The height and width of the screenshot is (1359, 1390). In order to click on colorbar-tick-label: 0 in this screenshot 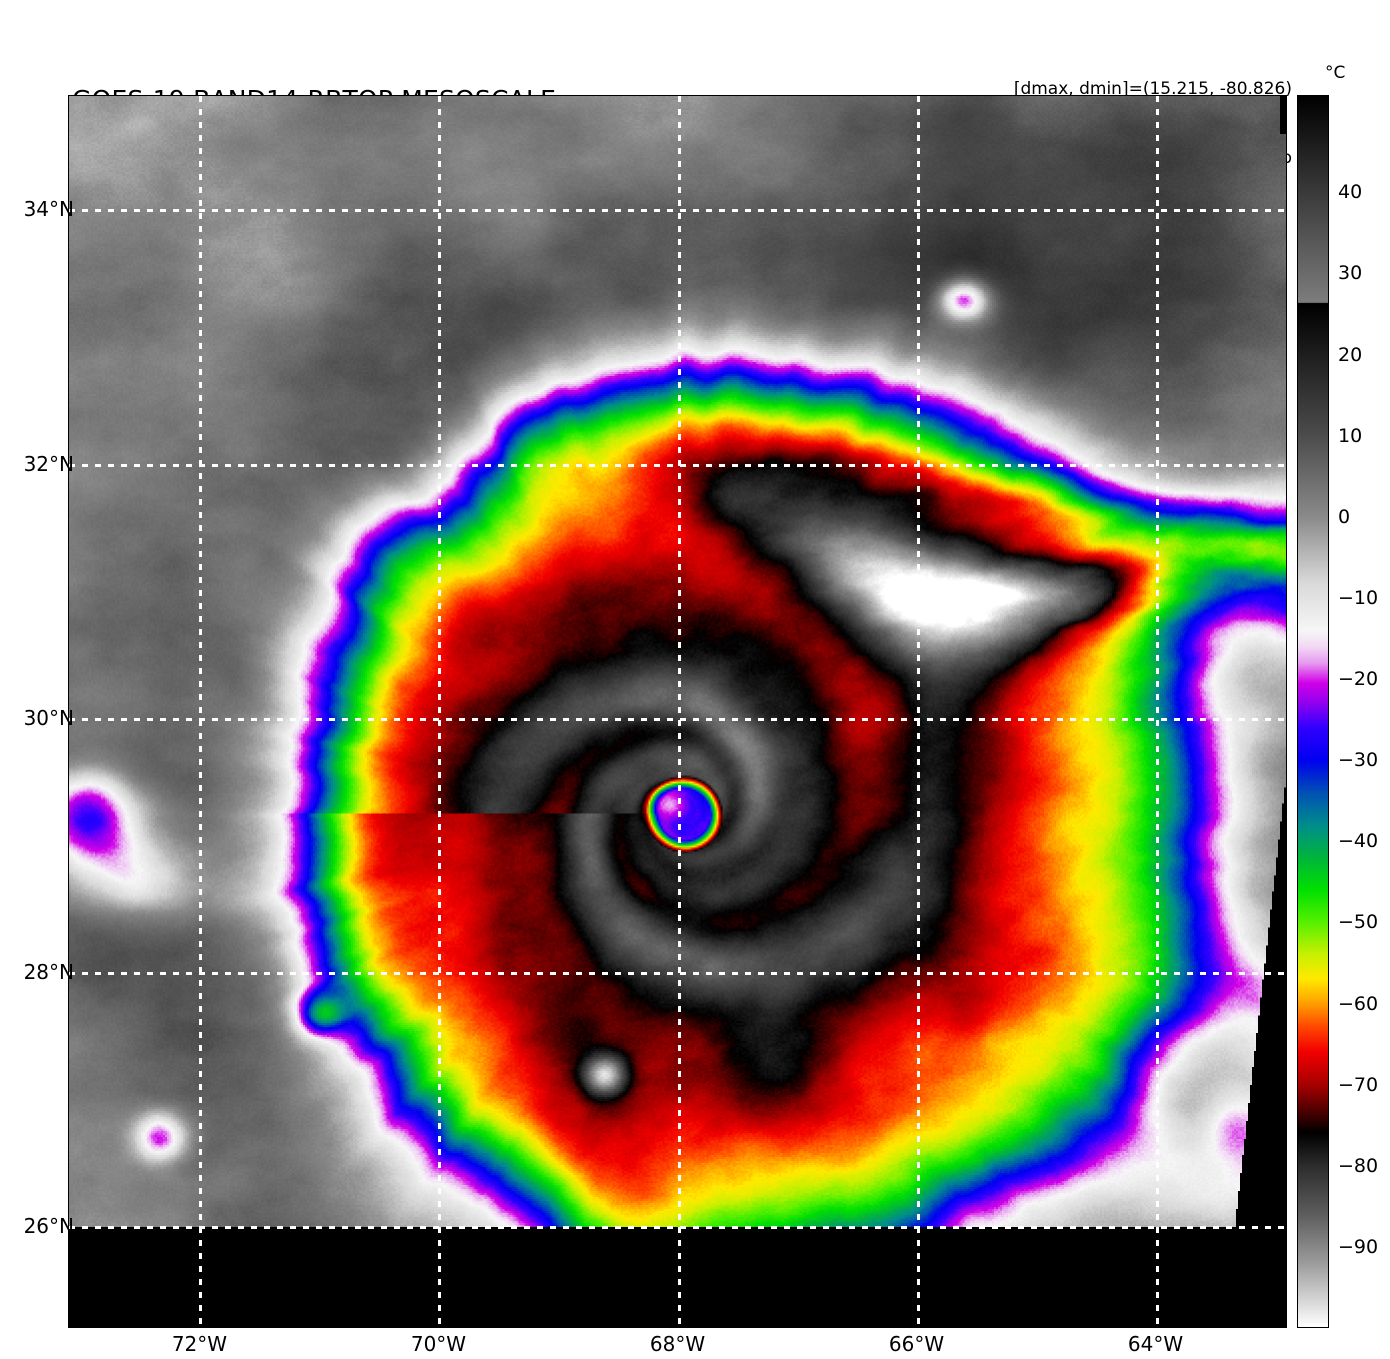, I will do `click(1344, 516)`.